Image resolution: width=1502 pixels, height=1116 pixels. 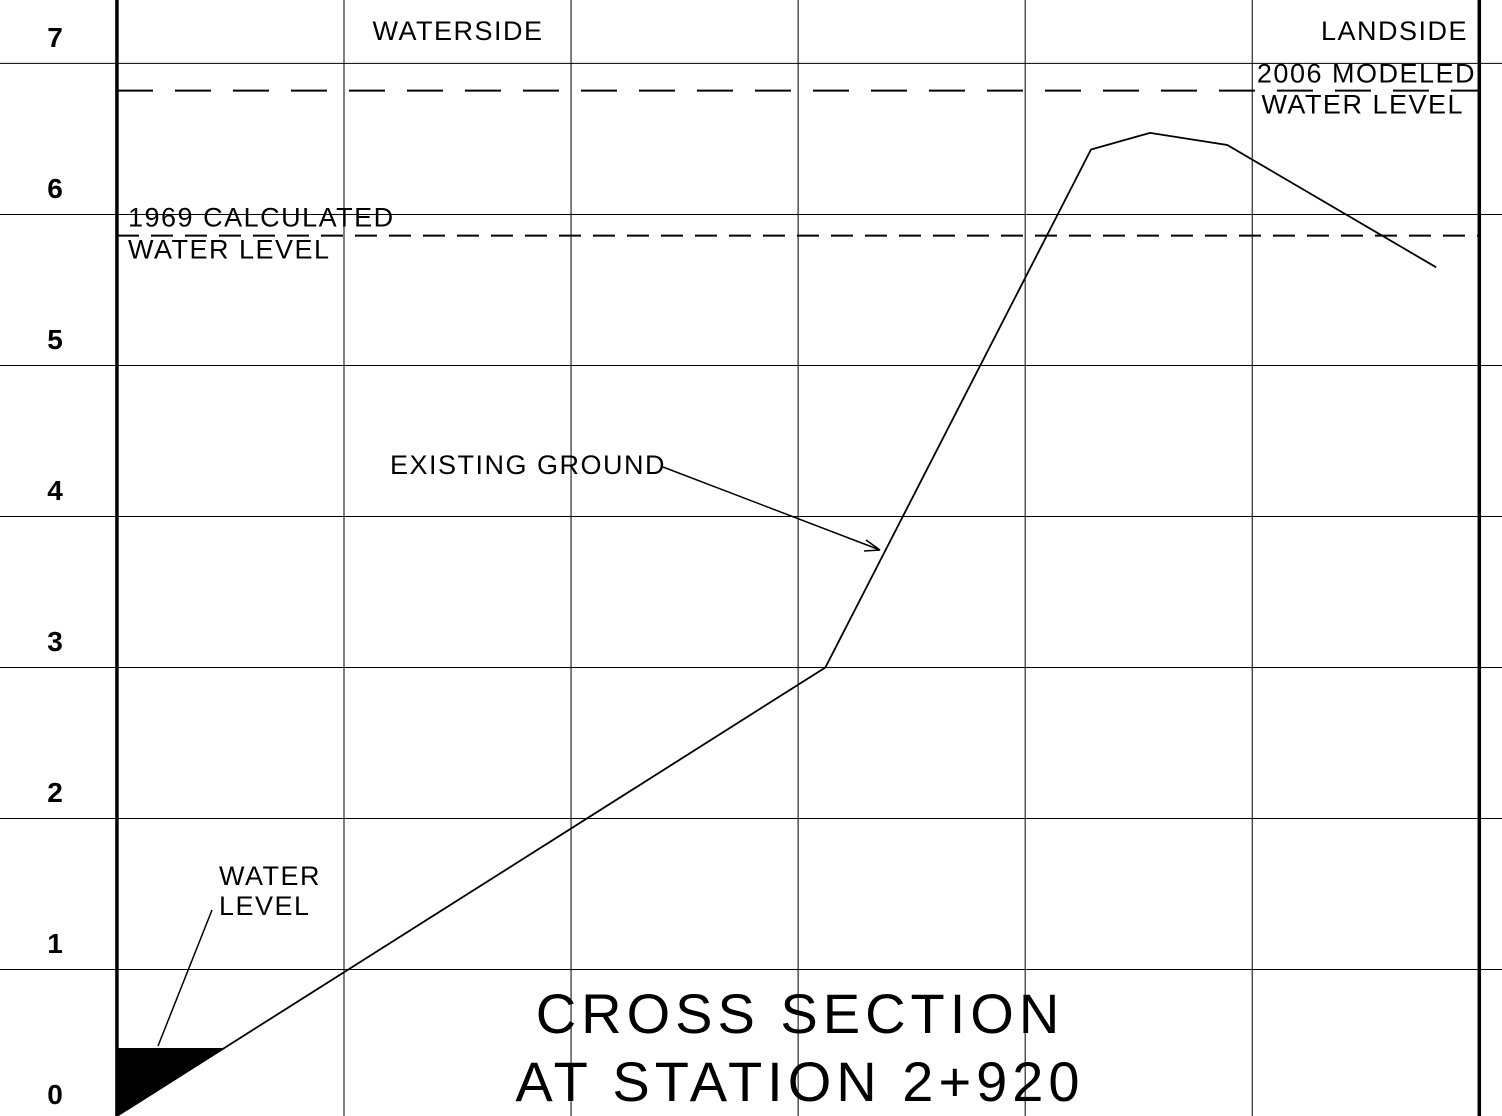 What do you see at coordinates (55, 339) in the screenshot?
I see `y-tick-label: 5` at bounding box center [55, 339].